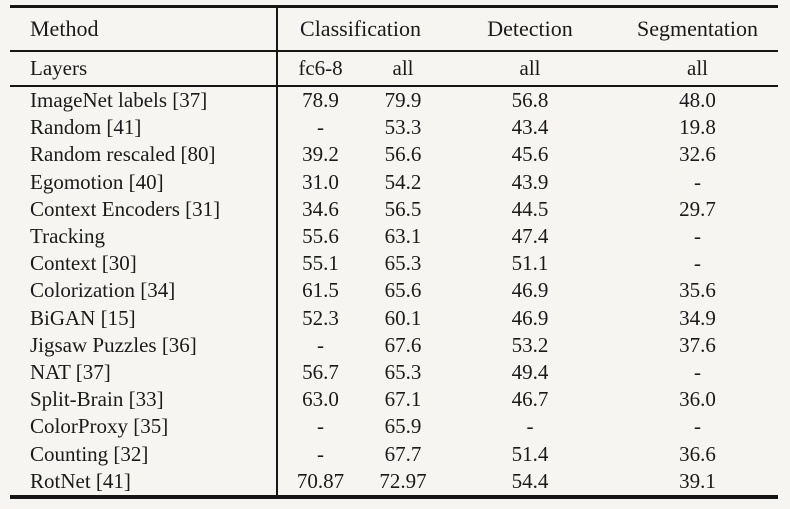  Describe the element at coordinates (99, 426) in the screenshot. I see `method-cell: ColorProxy [35]` at that location.